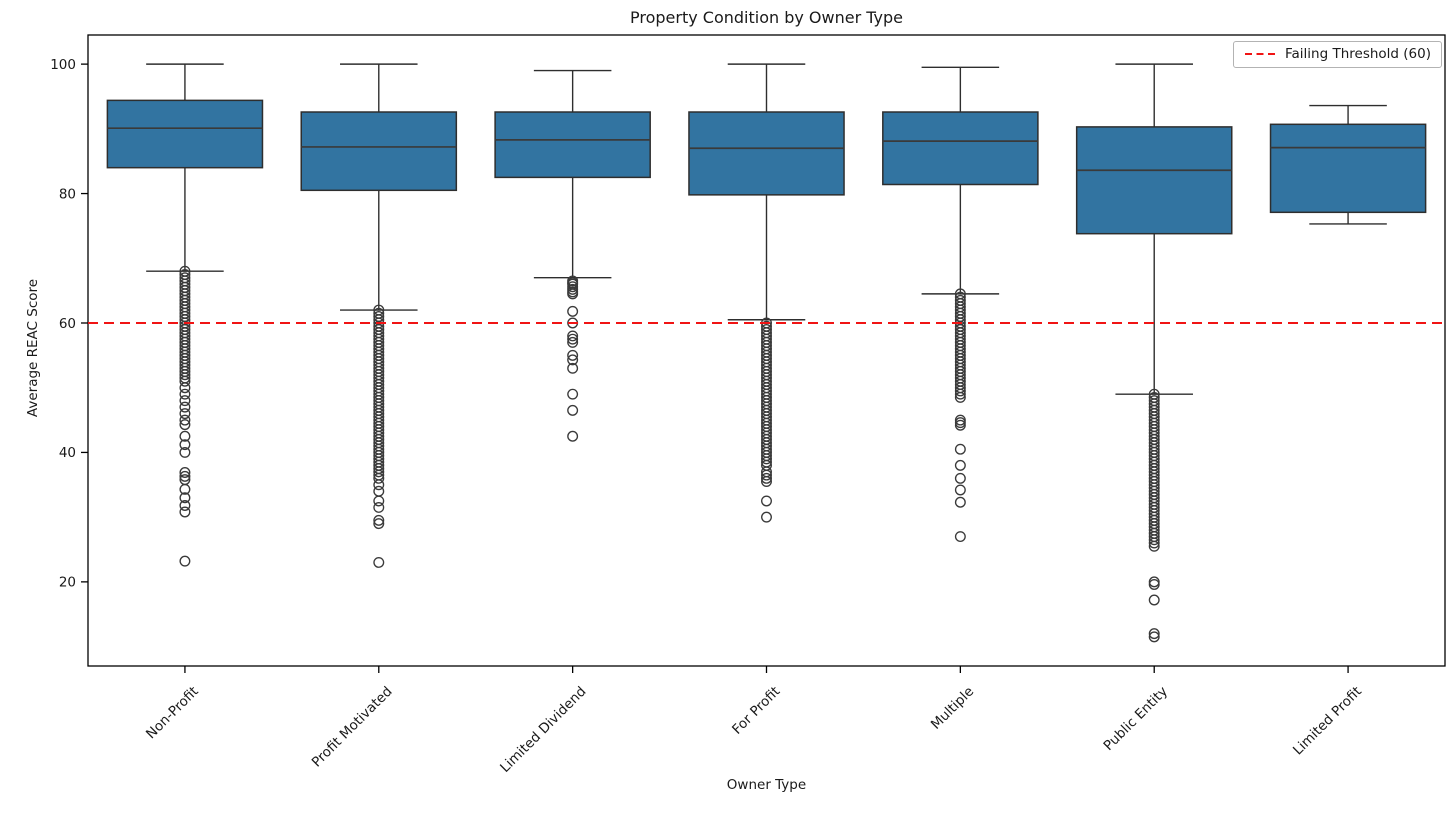 The height and width of the screenshot is (833, 1456). I want to click on chart-title: Property Condition by Owner Type, so click(766, 17).